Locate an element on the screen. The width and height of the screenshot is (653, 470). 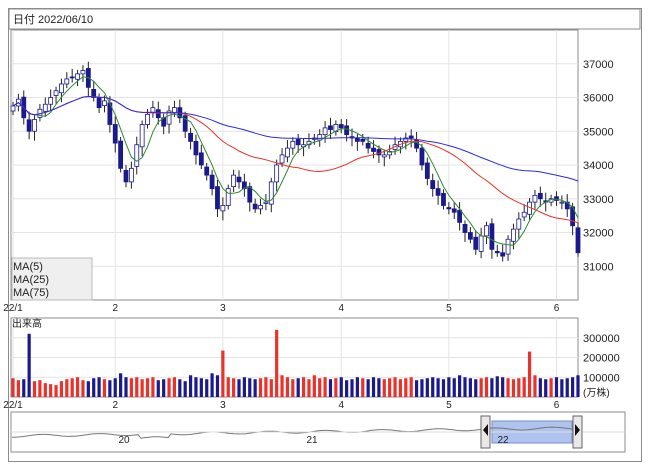
volume-x-tick-label: 3 is located at coordinates (223, 405).